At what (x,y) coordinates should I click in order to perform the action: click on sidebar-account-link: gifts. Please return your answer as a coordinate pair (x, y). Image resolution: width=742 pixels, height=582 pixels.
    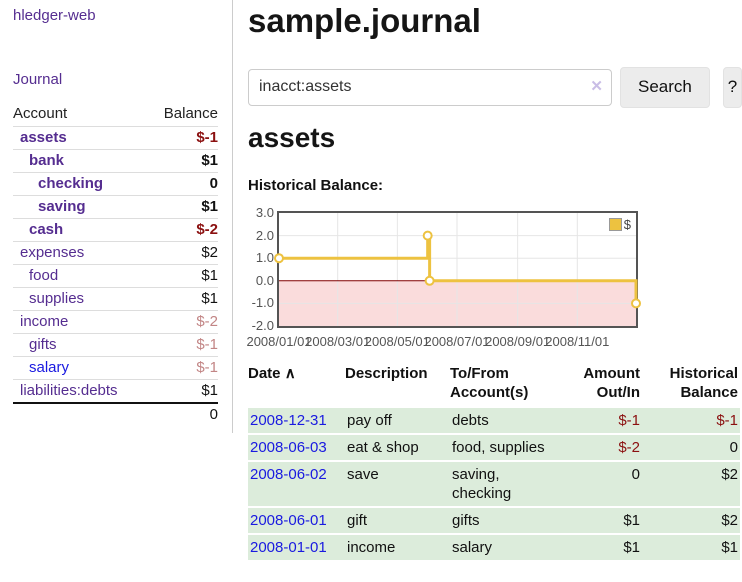
    Looking at the image, I should click on (43, 344).